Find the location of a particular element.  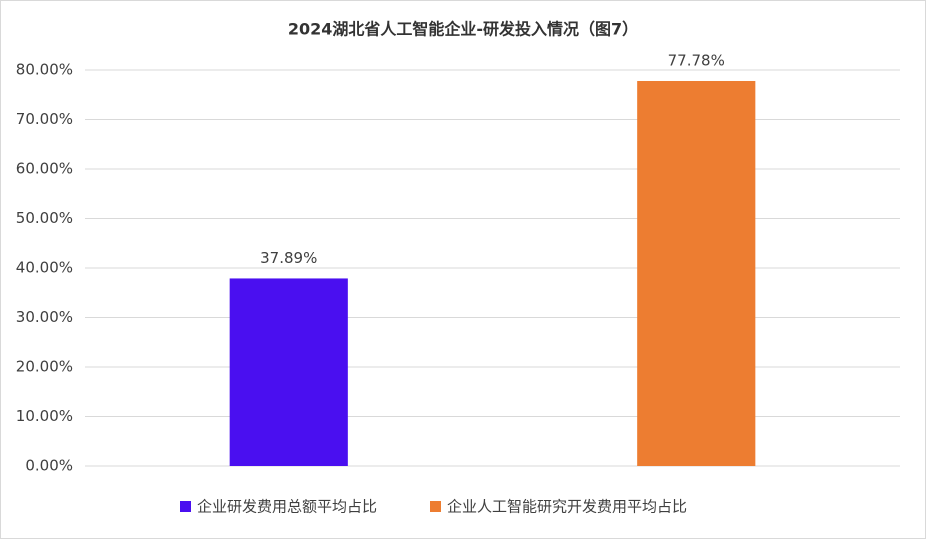

y-tick-label: 50.00% is located at coordinates (44, 218).